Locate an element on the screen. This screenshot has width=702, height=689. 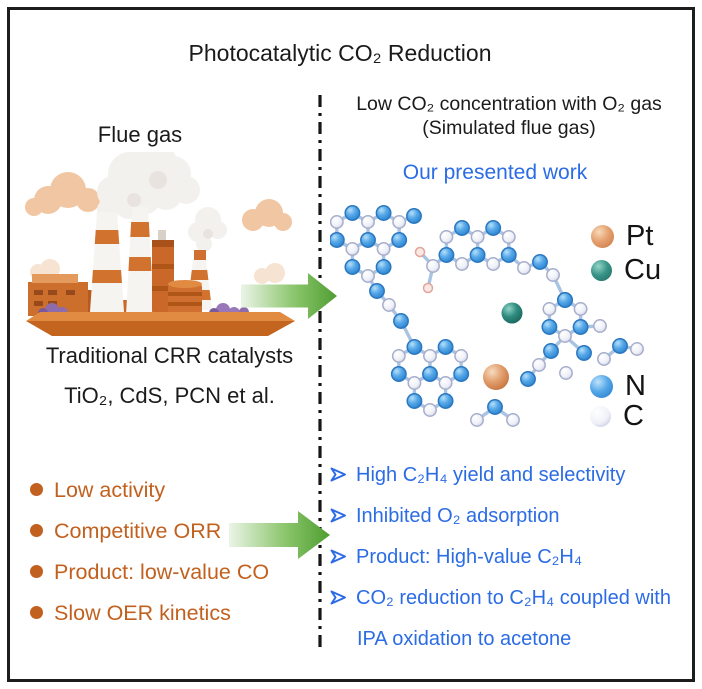
traditional-catalysts-examples: TiO₂, CdS, PCN et al. is located at coordinates (169, 395).